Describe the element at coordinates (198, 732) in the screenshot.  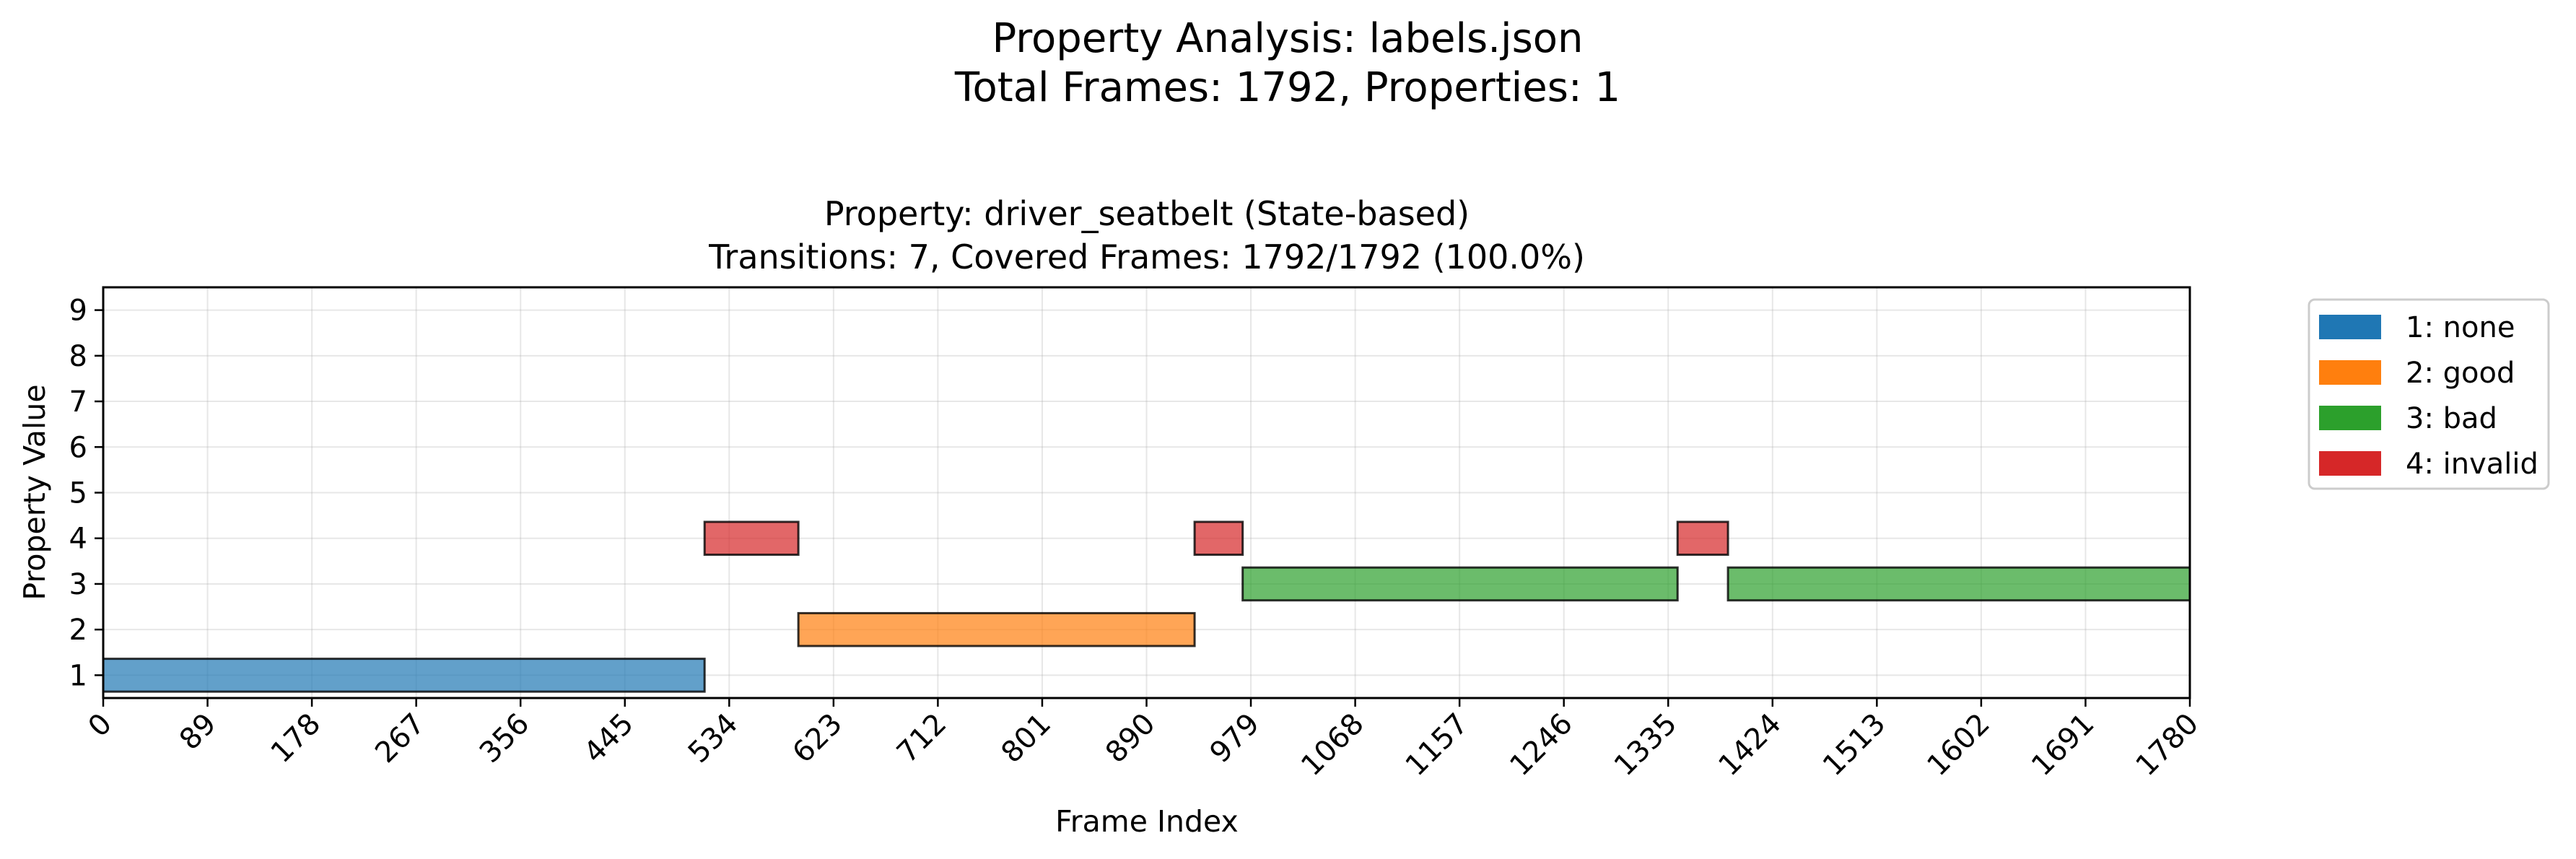
I see `x-tick-label: 89` at that location.